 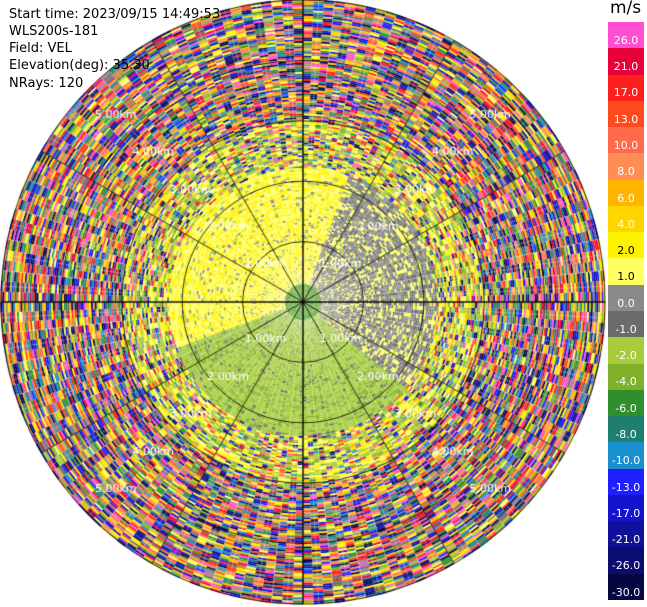 What do you see at coordinates (626, 461) in the screenshot?
I see `colorbar-tick-label: -10.0` at bounding box center [626, 461].